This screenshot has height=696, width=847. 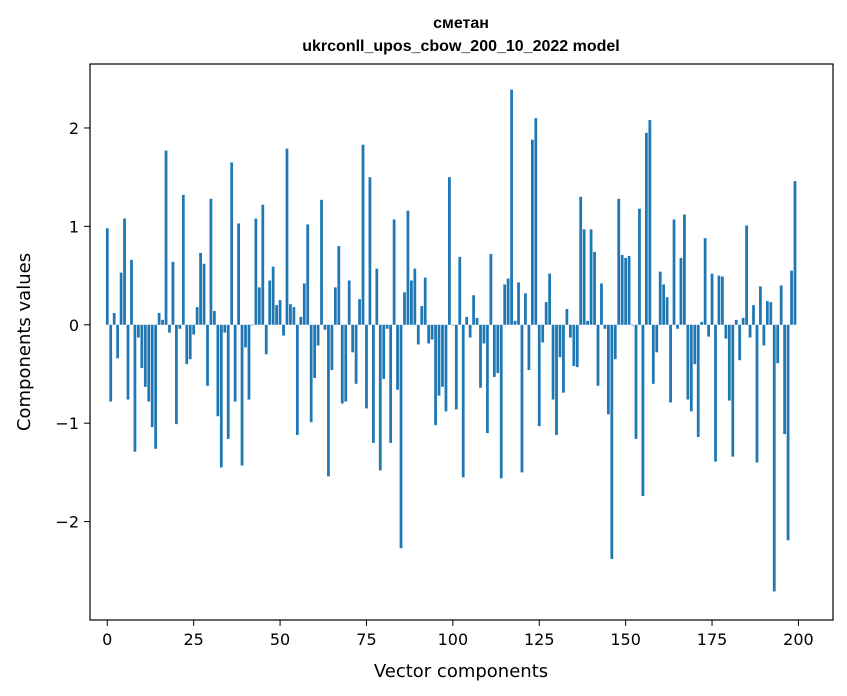 I want to click on x-tick-label: 125, so click(x=539, y=639).